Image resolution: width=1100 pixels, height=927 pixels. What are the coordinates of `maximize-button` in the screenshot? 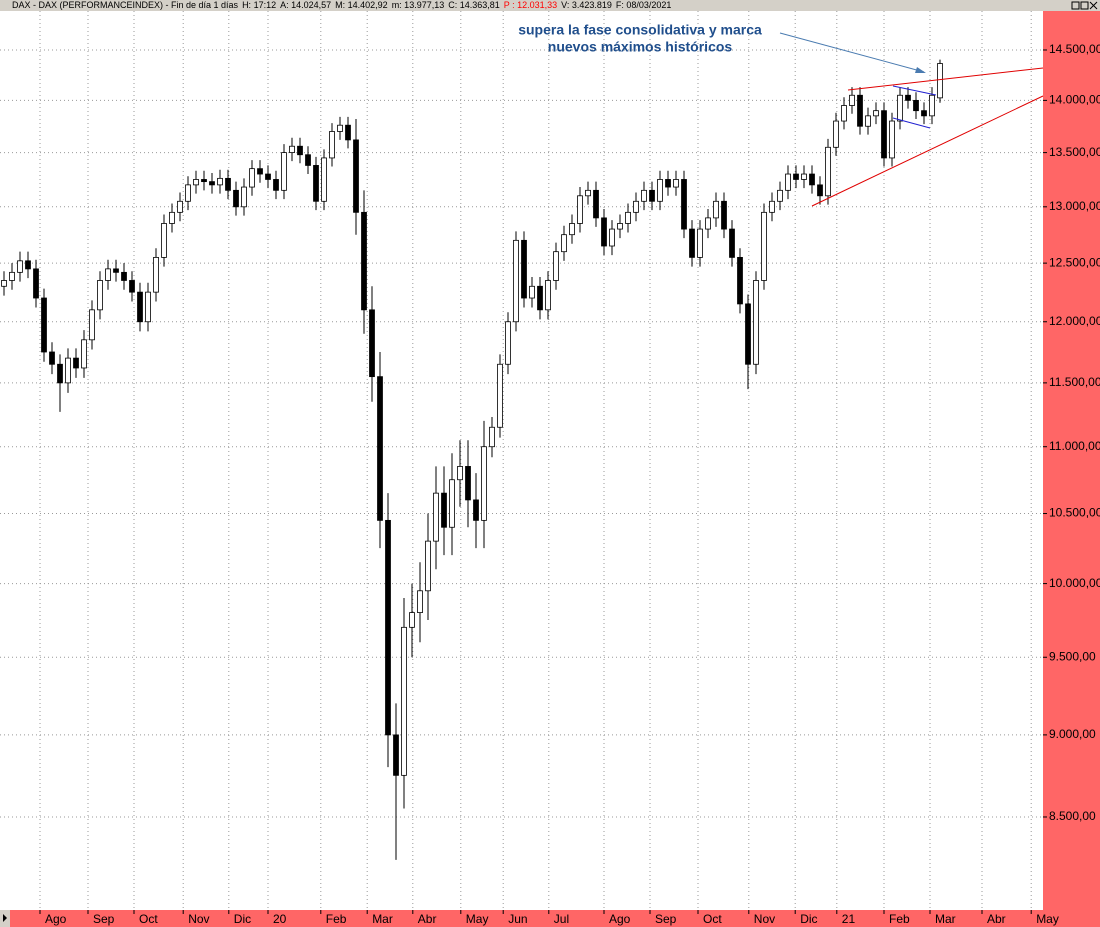 It's located at (1084, 5).